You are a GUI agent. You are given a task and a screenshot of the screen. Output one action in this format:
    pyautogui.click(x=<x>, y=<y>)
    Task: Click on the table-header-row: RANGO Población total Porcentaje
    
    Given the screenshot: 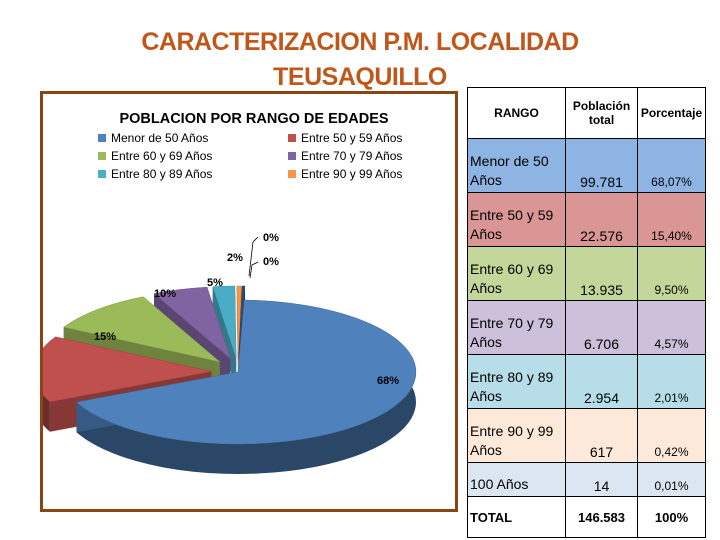 What is the action you would take?
    pyautogui.click(x=586, y=113)
    